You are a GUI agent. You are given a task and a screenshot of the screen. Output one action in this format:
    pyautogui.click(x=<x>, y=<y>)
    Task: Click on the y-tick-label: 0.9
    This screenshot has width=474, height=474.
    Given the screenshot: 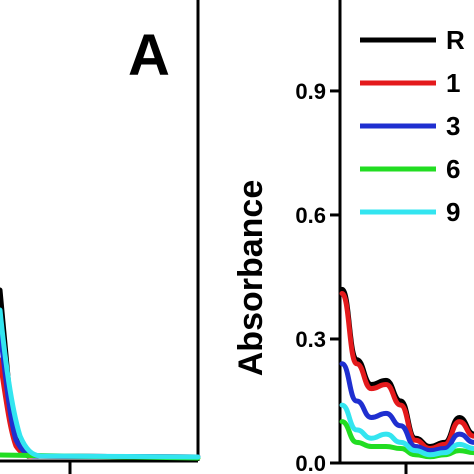 What is the action you would take?
    pyautogui.click(x=310, y=91)
    